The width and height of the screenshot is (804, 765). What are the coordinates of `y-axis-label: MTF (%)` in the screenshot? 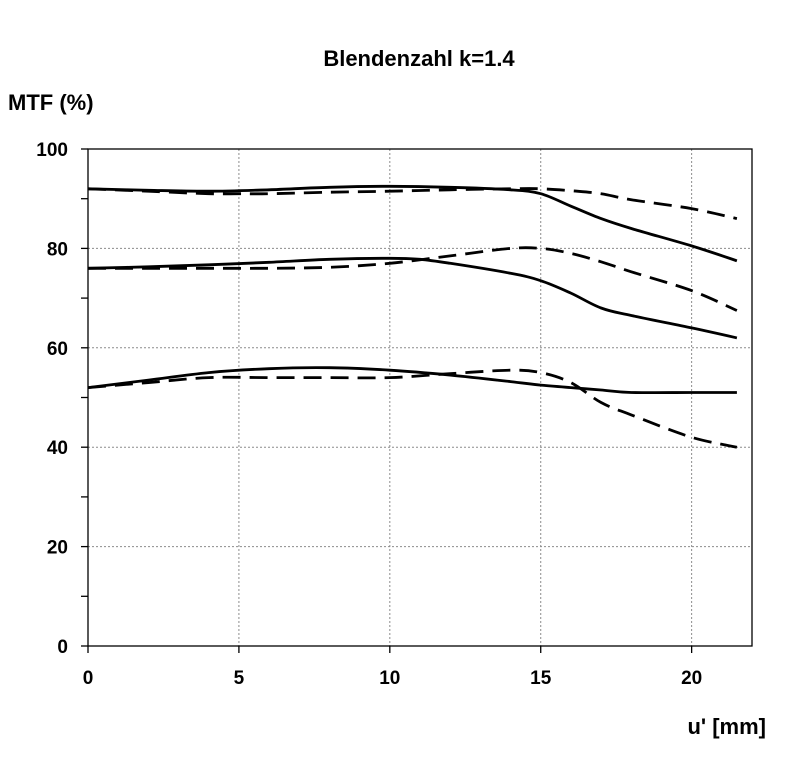 It's located at (51, 102).